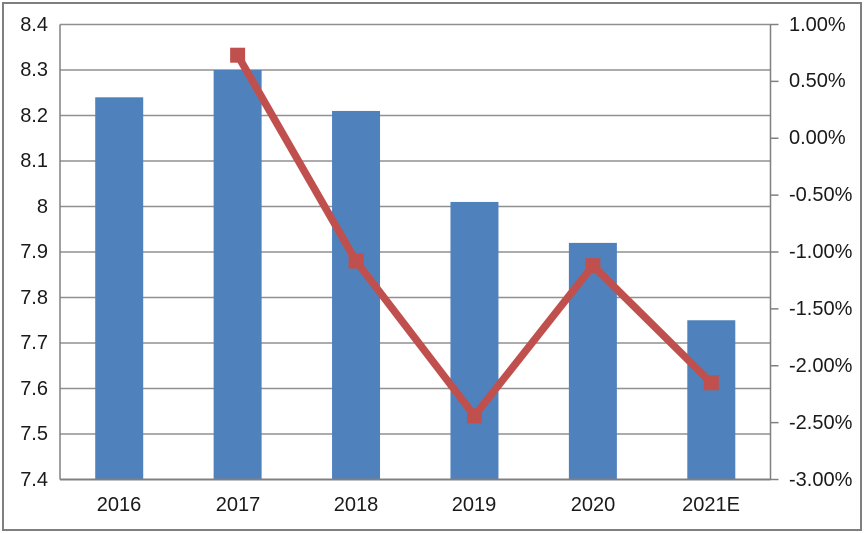  What do you see at coordinates (34, 116) in the screenshot?
I see `left-axis-tick-label: 8.2` at bounding box center [34, 116].